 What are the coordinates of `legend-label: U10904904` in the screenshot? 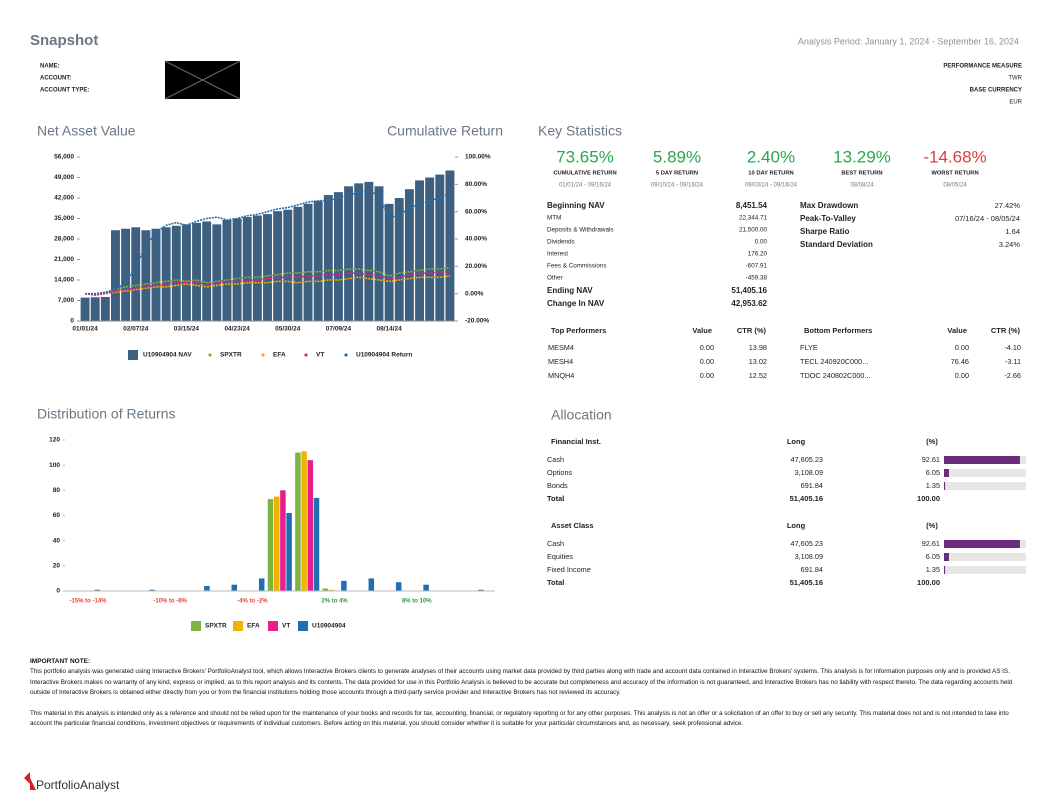 It's located at (329, 626).